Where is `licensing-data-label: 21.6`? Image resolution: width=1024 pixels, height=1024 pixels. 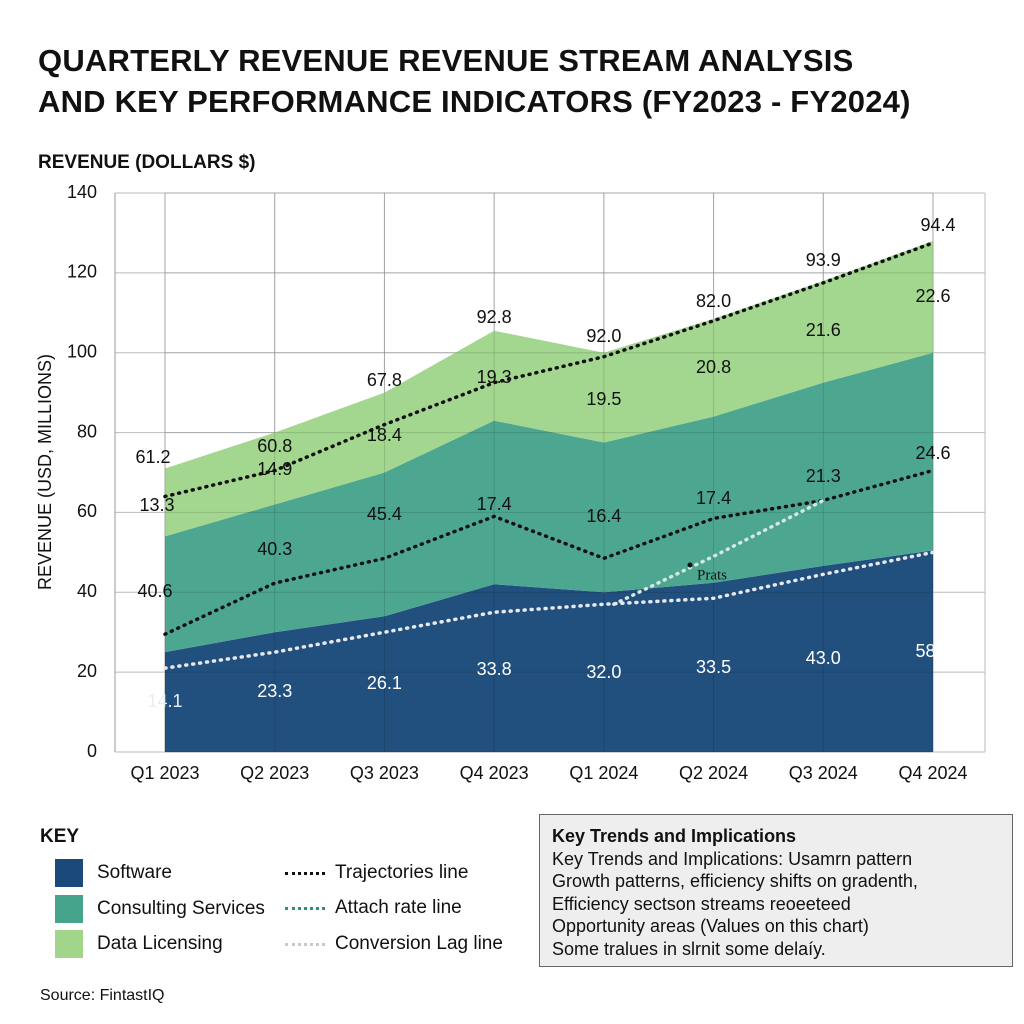 licensing-data-label: 21.6 is located at coordinates (823, 330).